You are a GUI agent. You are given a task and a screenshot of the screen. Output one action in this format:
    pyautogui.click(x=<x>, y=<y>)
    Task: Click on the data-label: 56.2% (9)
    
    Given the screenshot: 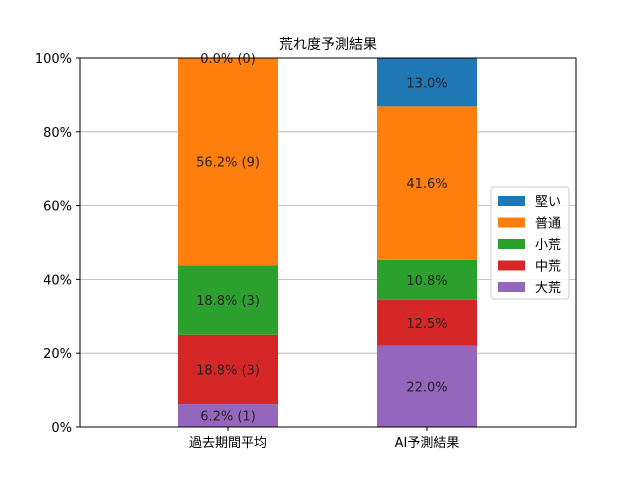 What is the action you would take?
    pyautogui.click(x=228, y=163)
    